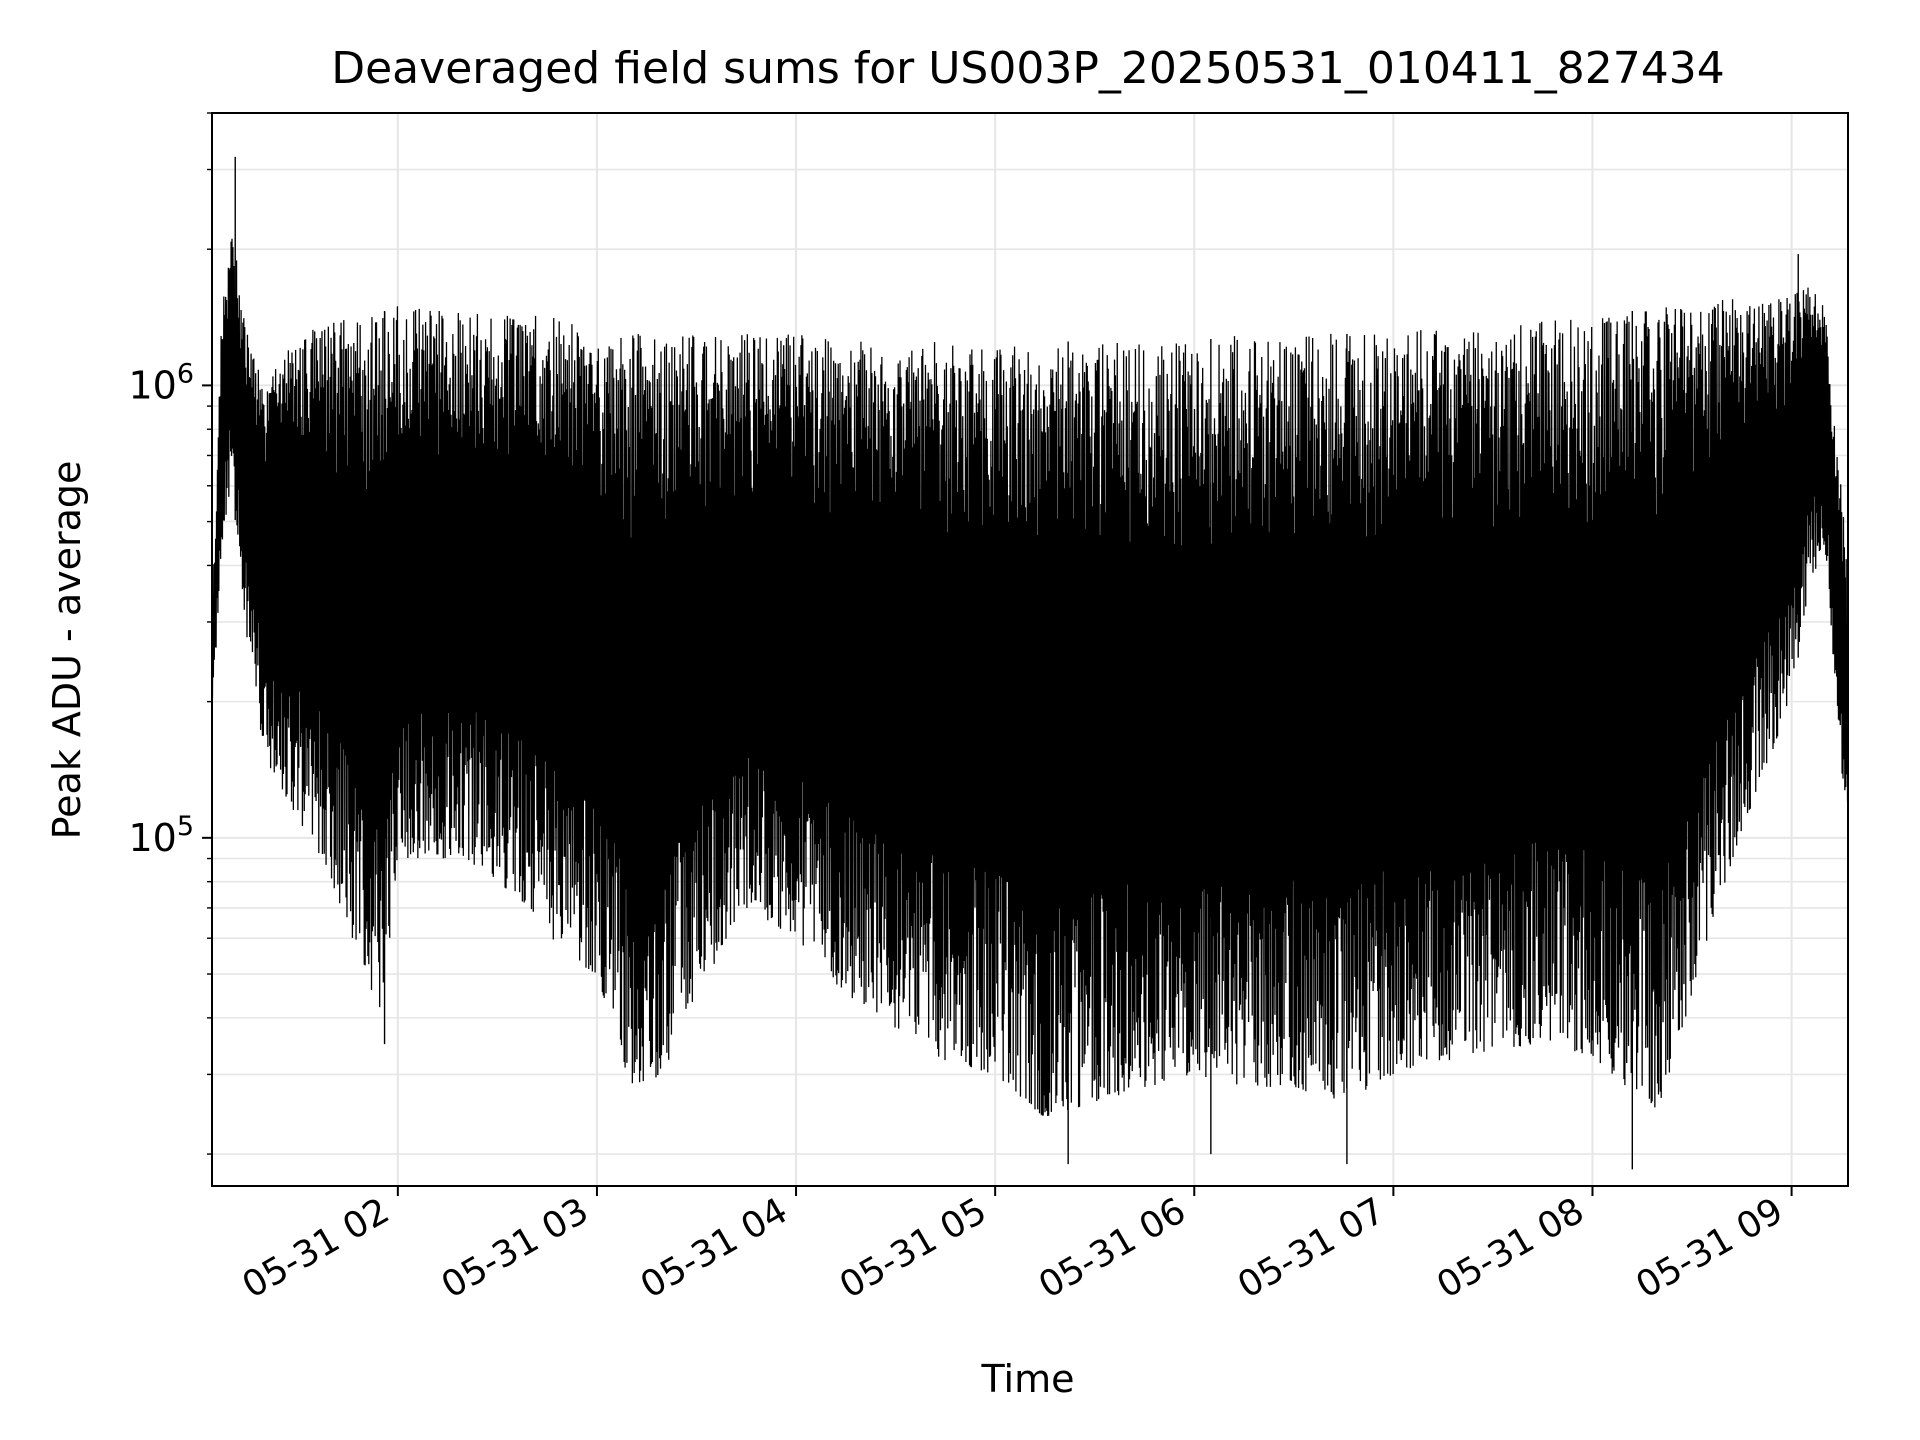 The height and width of the screenshot is (1440, 1920). I want to click on y-tick-exponent: 6, so click(185, 373).